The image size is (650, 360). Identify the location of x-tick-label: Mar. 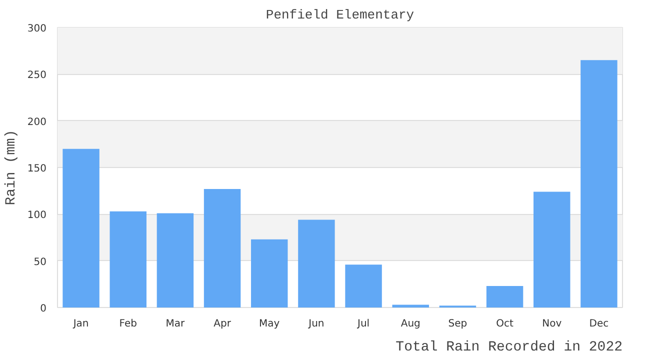
(176, 324).